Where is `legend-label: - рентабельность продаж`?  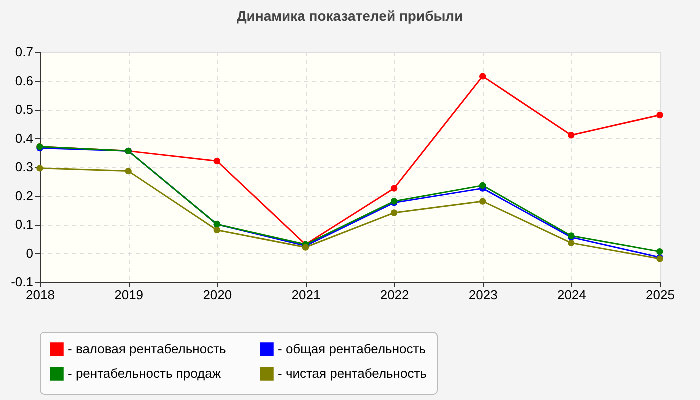
legend-label: - рентабельность продаж is located at coordinates (145, 373).